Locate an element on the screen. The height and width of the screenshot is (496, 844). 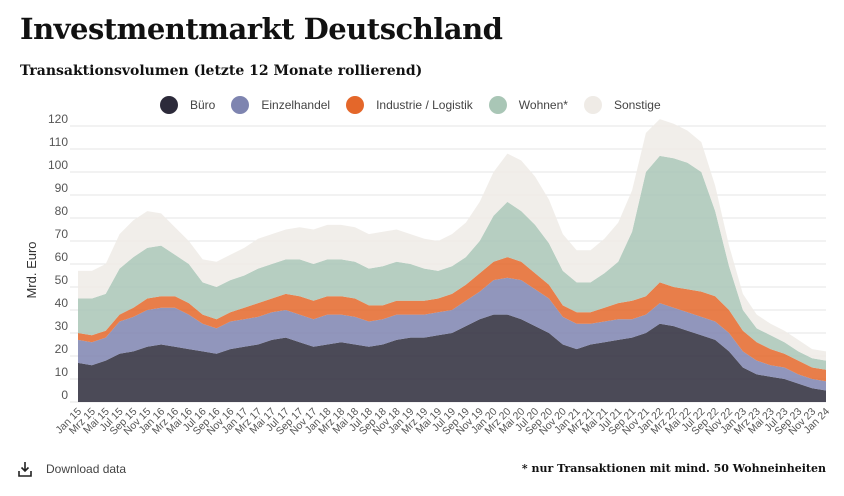
y-axis-ticks: 0 10 20 30 40 50 60 70 80 90 100 110 120 is located at coordinates (58, 257).